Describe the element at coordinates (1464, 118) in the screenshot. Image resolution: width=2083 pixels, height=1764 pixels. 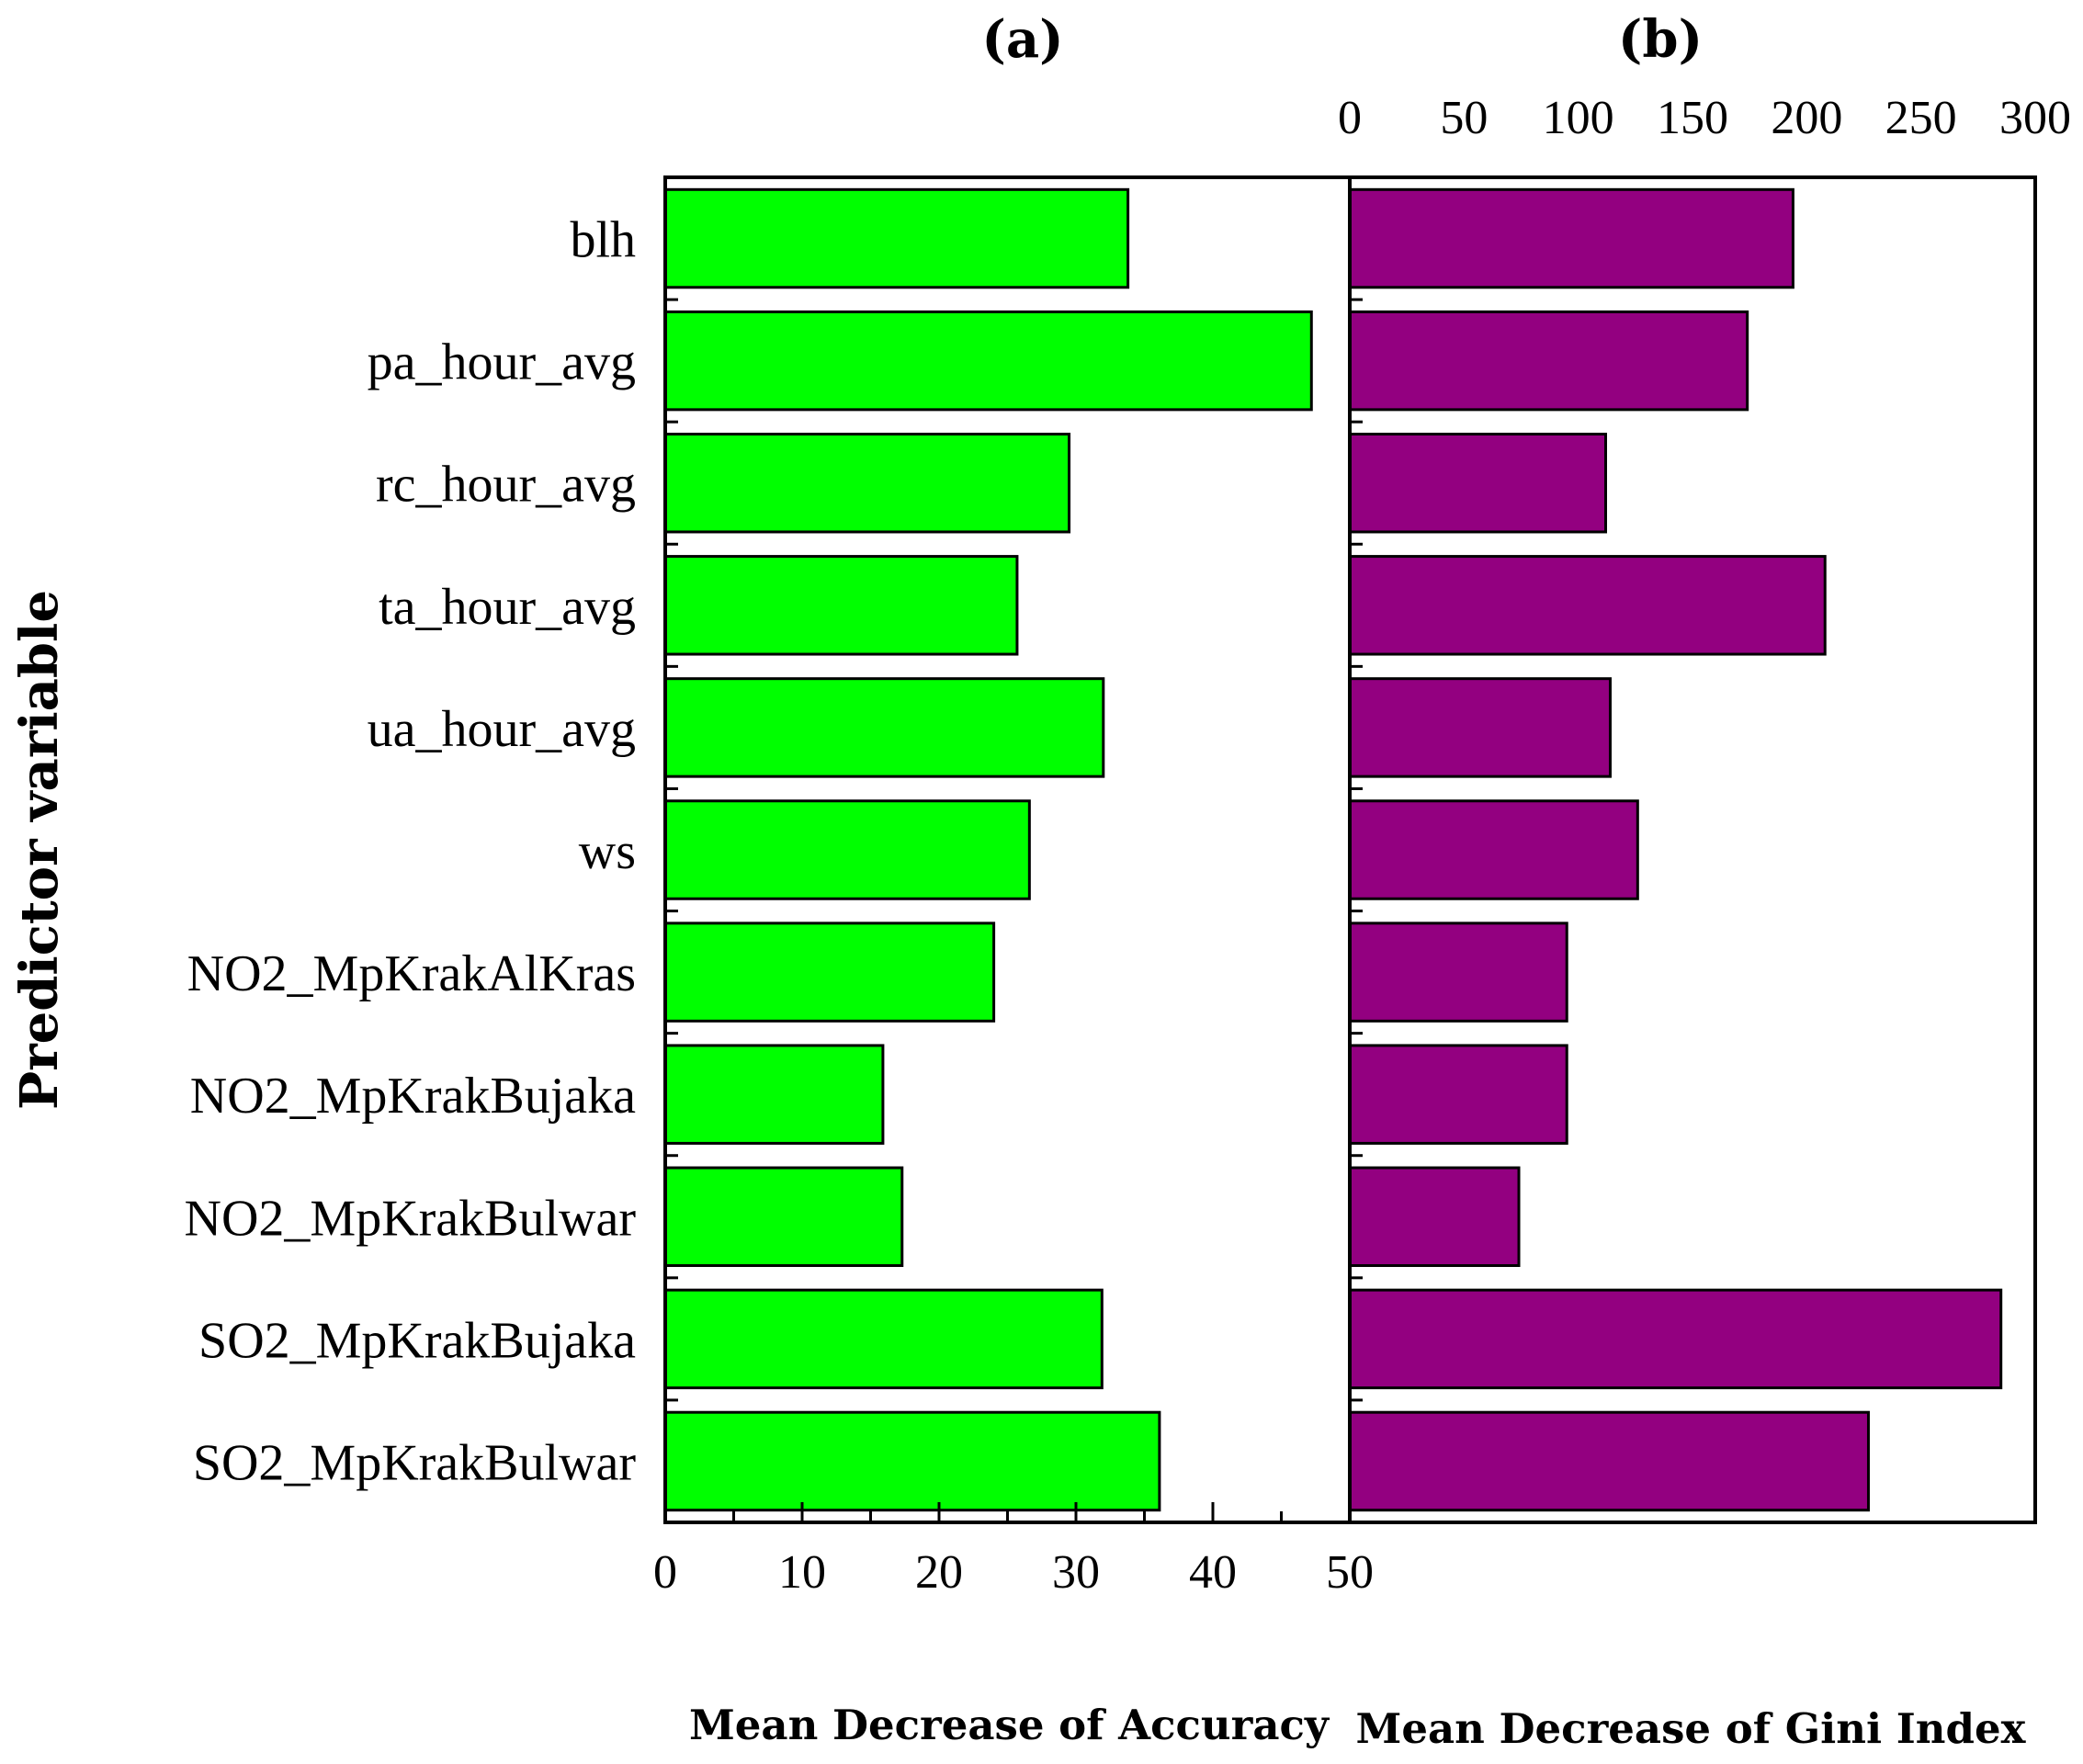
I see `panel-b-x-tick-label-1: 50` at that location.